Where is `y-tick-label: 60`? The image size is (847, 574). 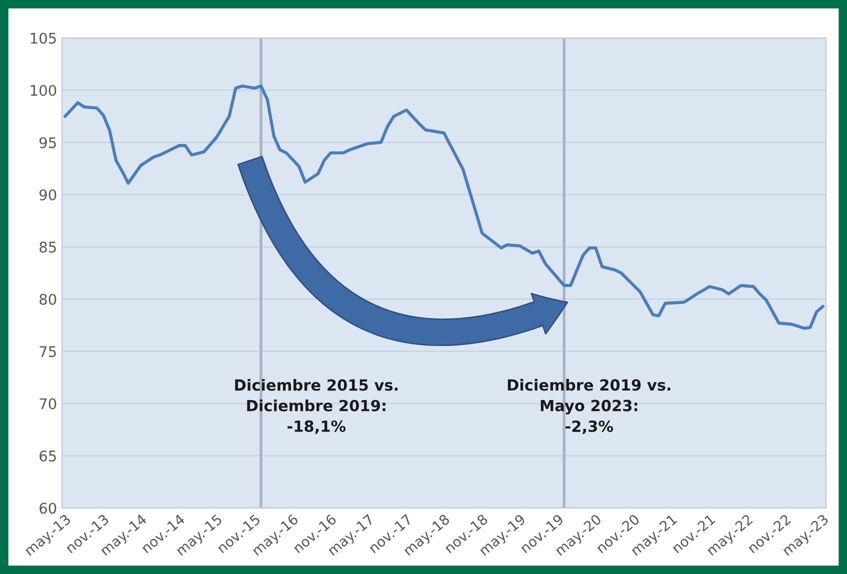 y-tick-label: 60 is located at coordinates (48, 508).